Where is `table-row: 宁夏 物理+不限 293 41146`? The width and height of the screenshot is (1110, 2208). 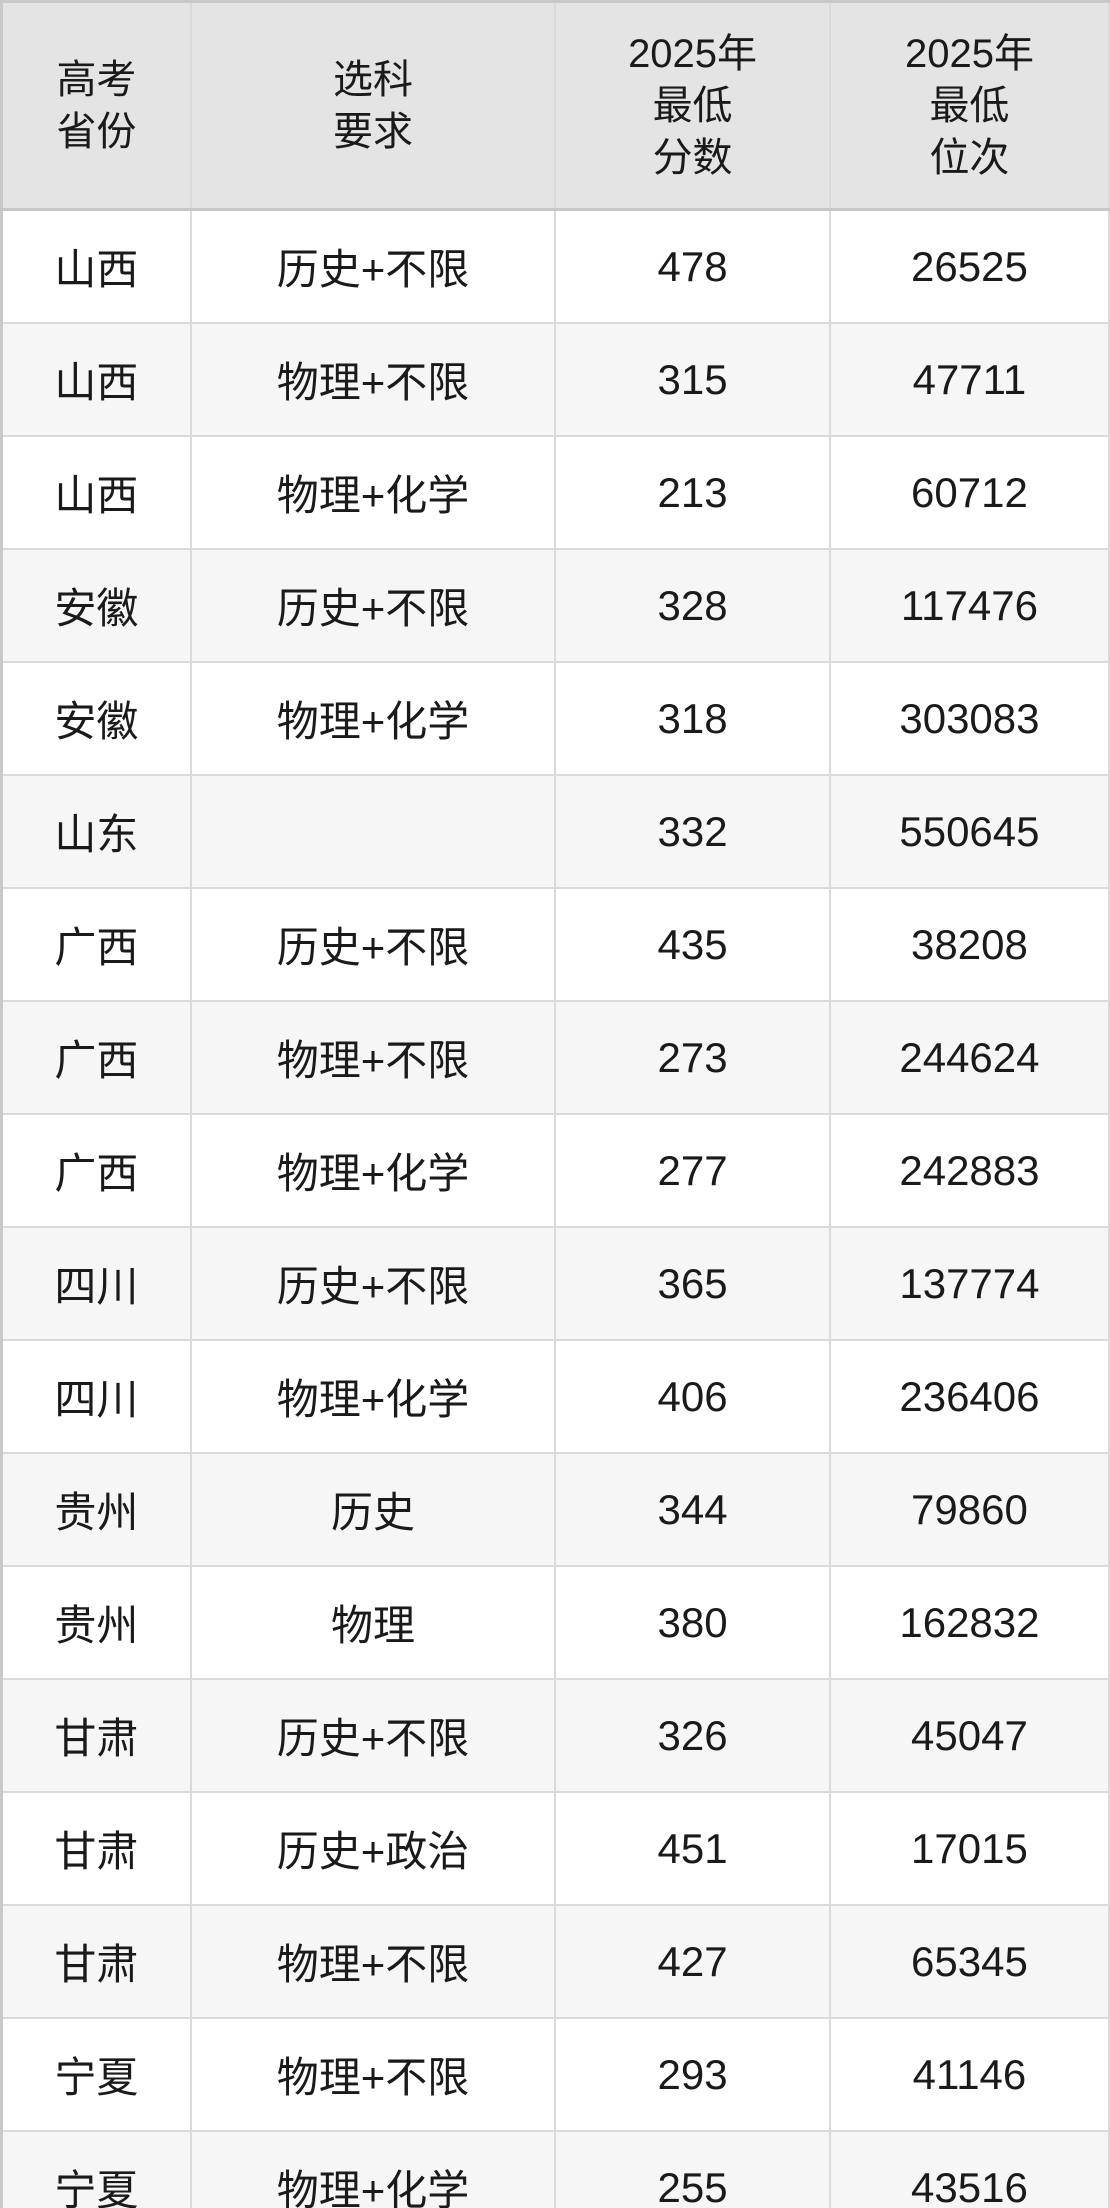 table-row: 宁夏 物理+不限 293 41146 is located at coordinates (555, 2074).